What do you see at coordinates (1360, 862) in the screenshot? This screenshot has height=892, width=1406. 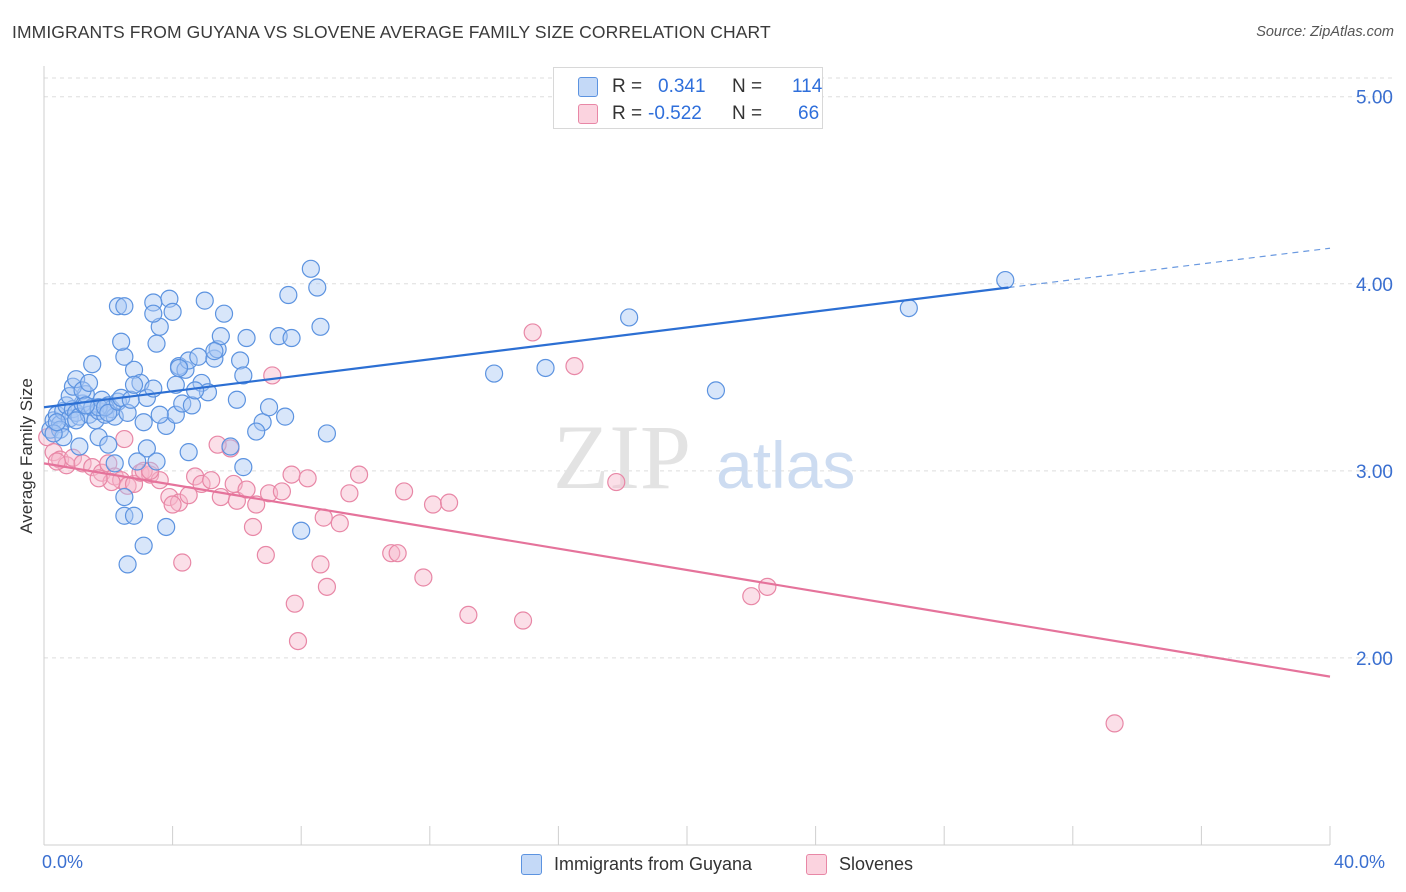 I see `x-tick-label-max: 40.0%` at bounding box center [1360, 862].